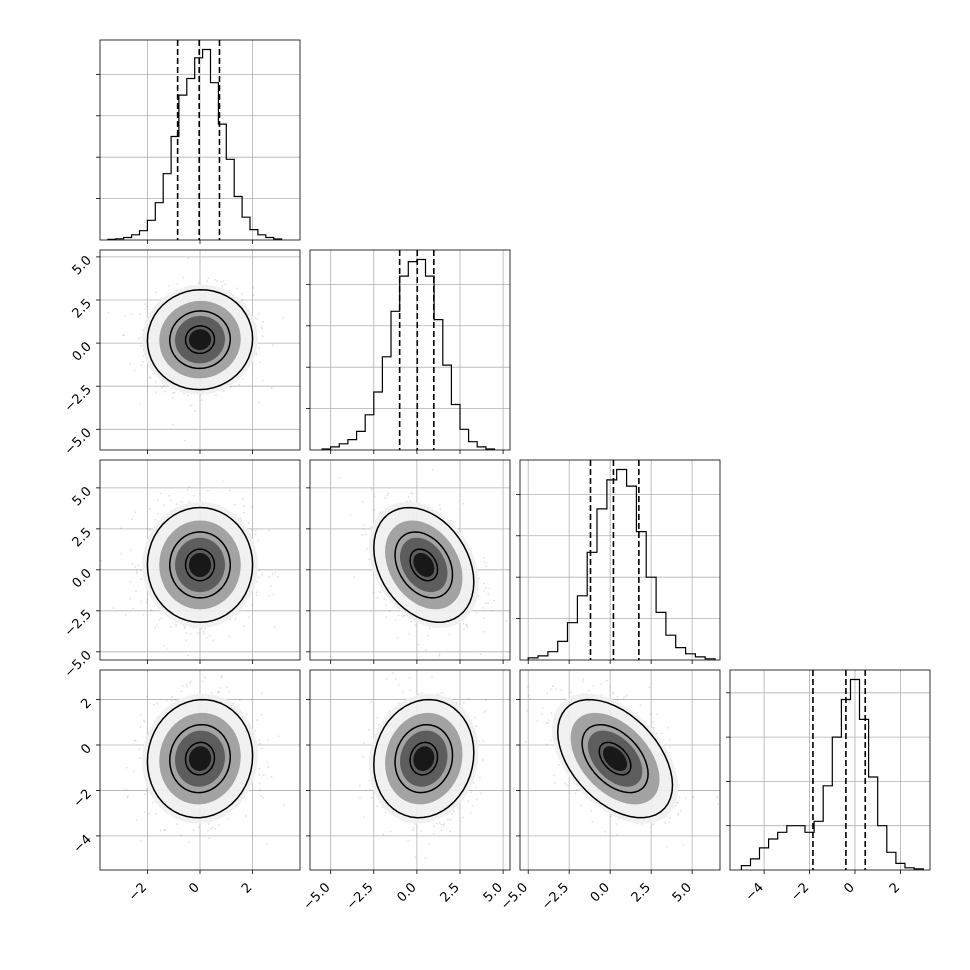  I want to click on x-tick-label: 0, so click(194, 888).